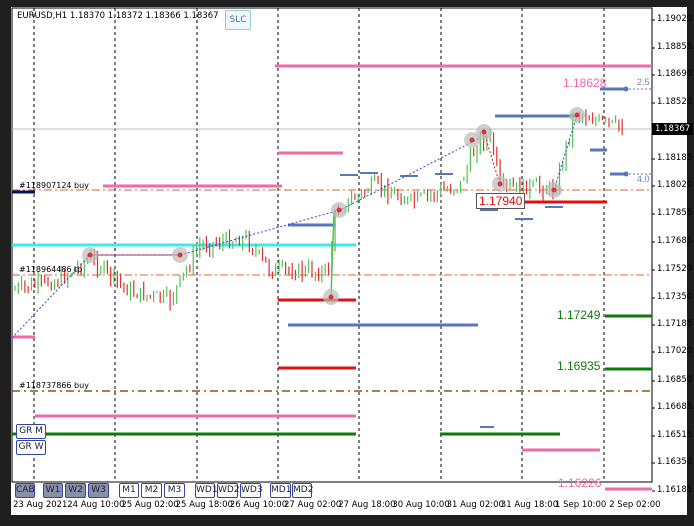 The width and height of the screenshot is (694, 526). Describe the element at coordinates (96, 505) in the screenshot. I see `x-axis-label: 24 Aug 10:00` at that location.